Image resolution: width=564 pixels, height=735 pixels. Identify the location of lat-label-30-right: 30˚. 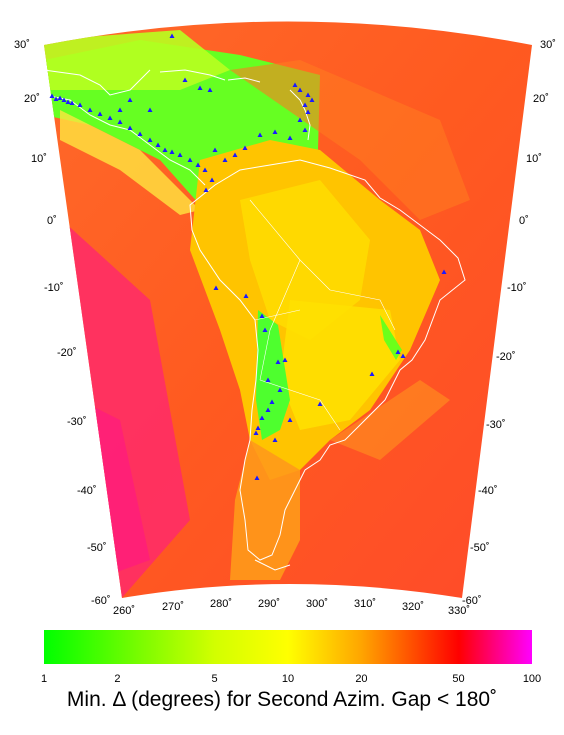
(548, 45).